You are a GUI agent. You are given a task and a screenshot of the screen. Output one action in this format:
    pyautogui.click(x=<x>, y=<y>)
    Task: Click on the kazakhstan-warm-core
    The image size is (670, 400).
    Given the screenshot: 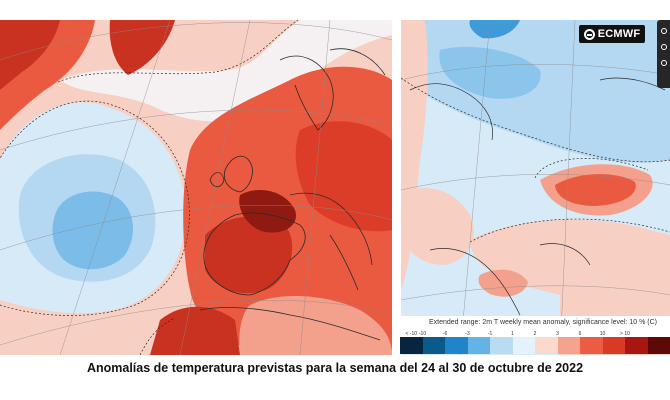 What is the action you would take?
    pyautogui.click(x=595, y=190)
    